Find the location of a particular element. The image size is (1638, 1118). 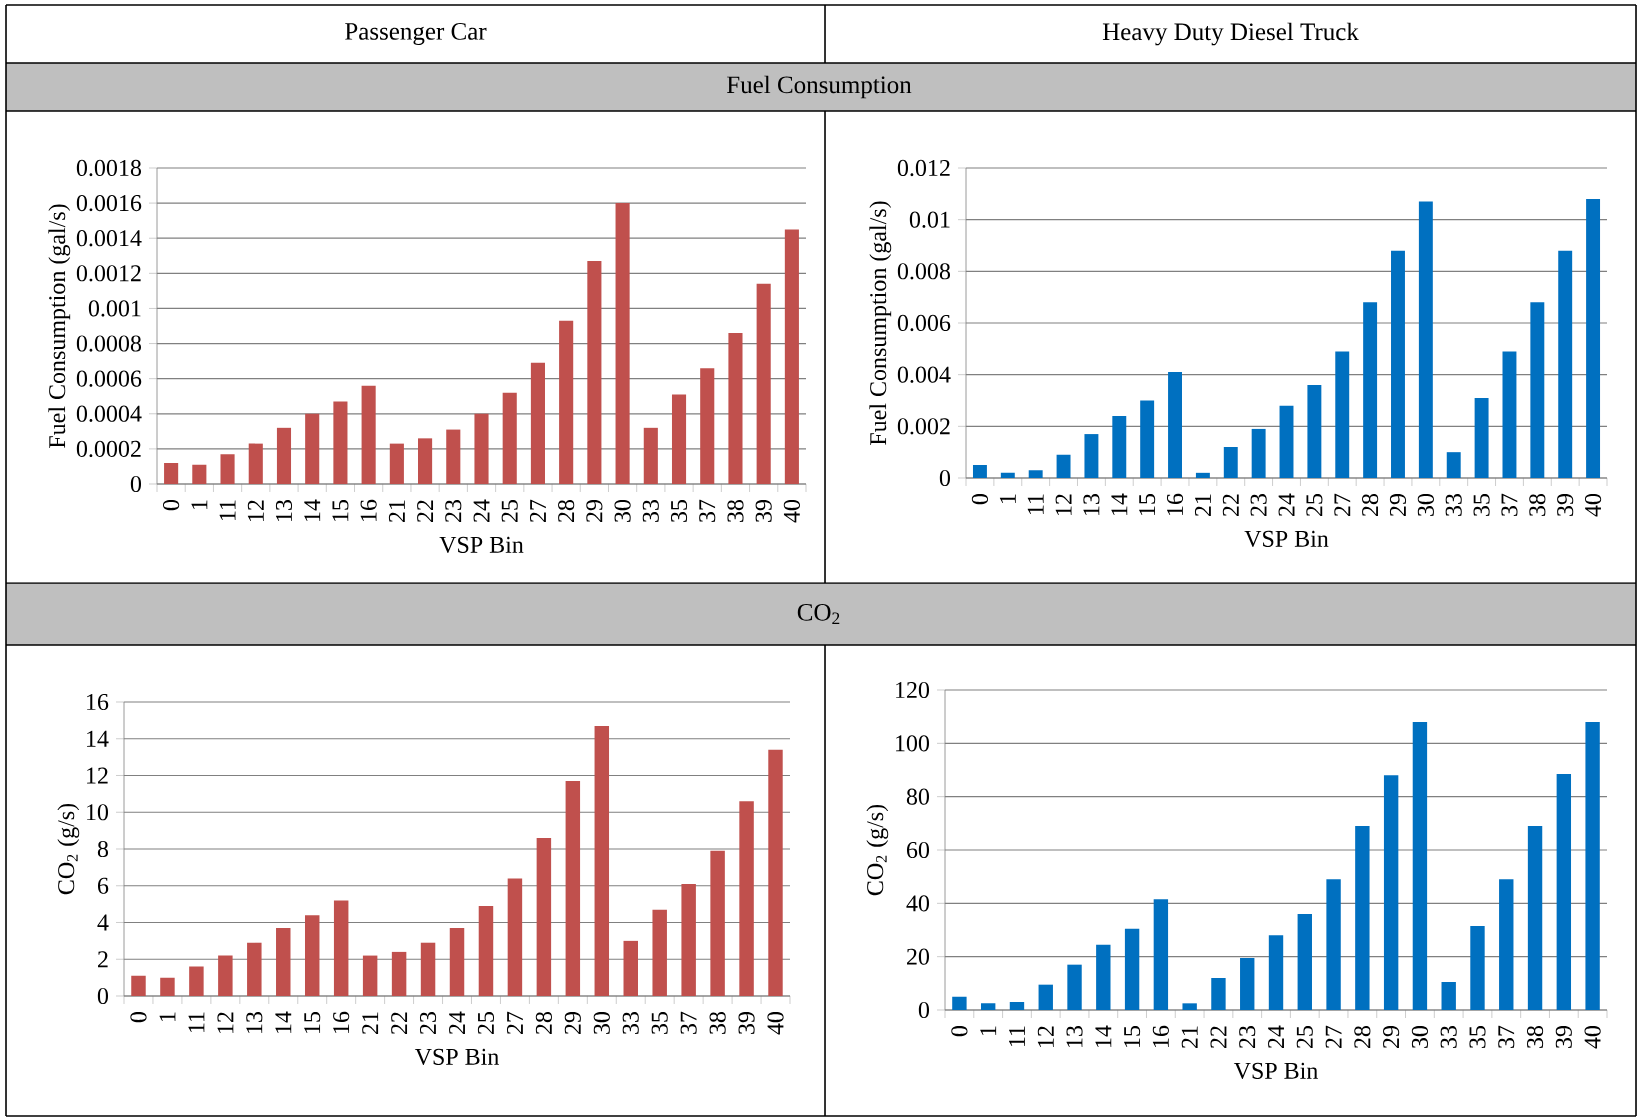

y-tick-label: 0.002 is located at coordinates (923, 426).